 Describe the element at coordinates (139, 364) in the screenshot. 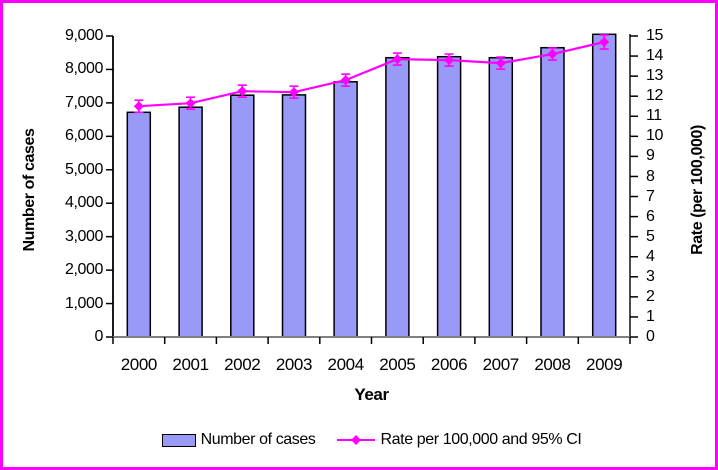

I see `xtick-2000: 2000` at that location.